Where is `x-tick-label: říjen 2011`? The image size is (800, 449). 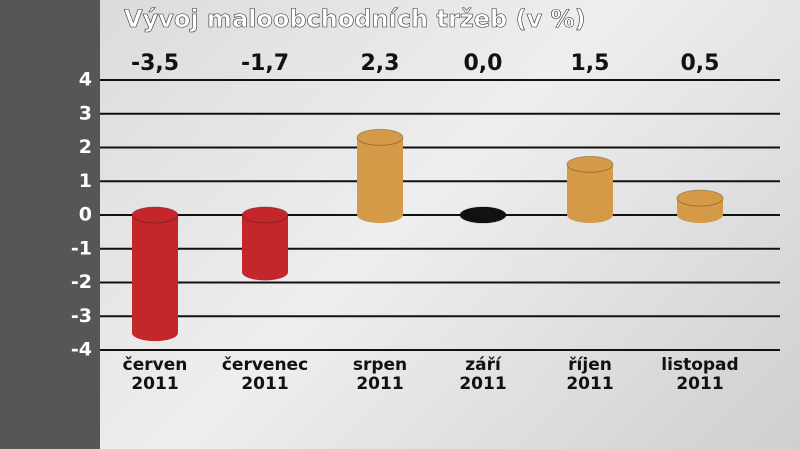
x-tick-label: říjen 2011 is located at coordinates (590, 374).